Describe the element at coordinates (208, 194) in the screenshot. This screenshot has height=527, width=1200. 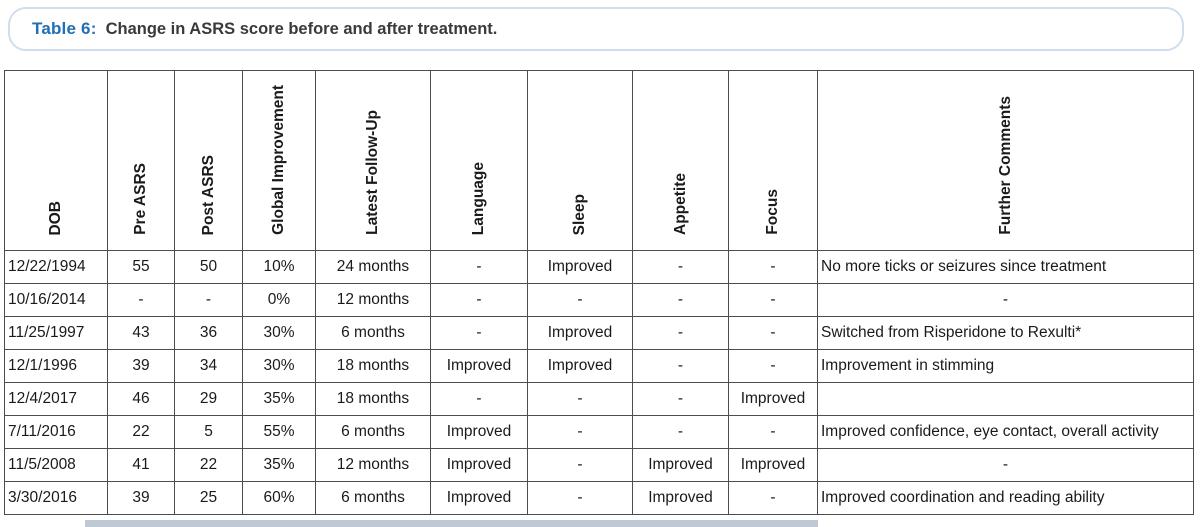
I see `column-header-label: Post ASRS` at that location.